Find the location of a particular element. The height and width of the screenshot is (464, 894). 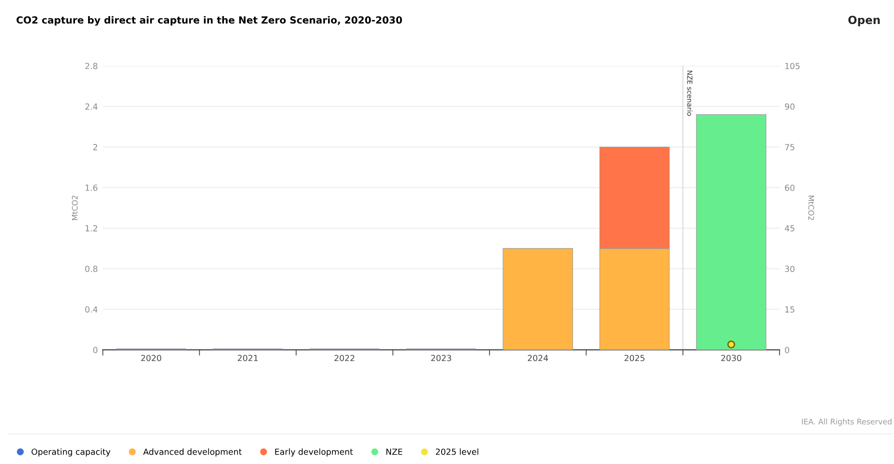

x-tick-label: 2023 is located at coordinates (441, 358).